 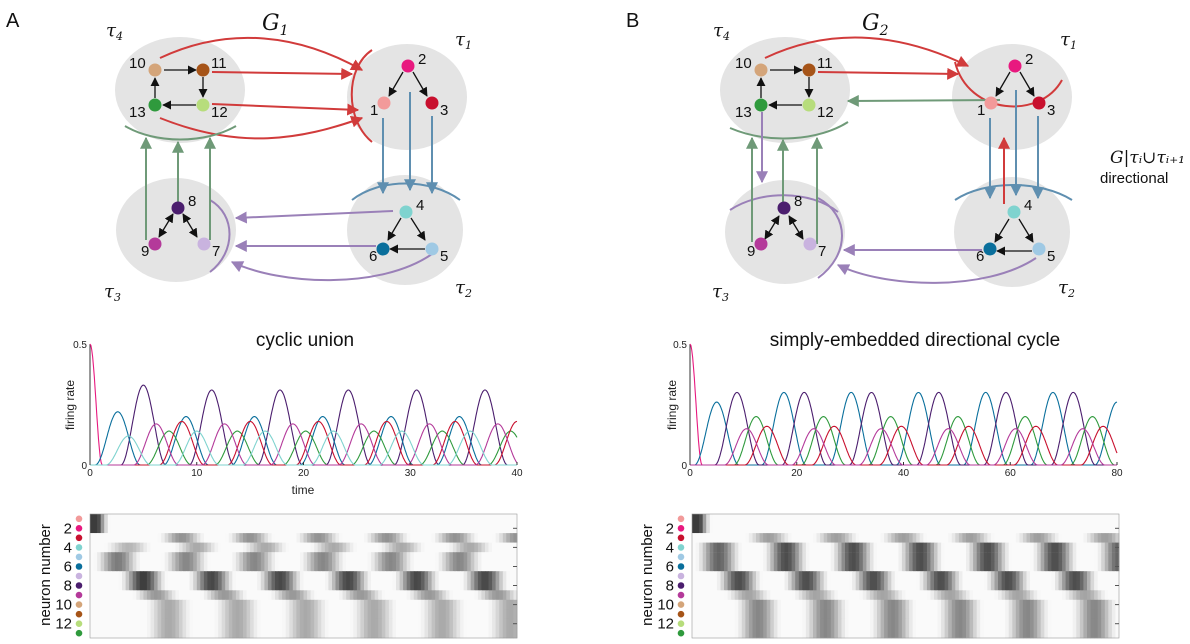 What do you see at coordinates (155, 70) in the screenshot?
I see `node-10-a` at bounding box center [155, 70].